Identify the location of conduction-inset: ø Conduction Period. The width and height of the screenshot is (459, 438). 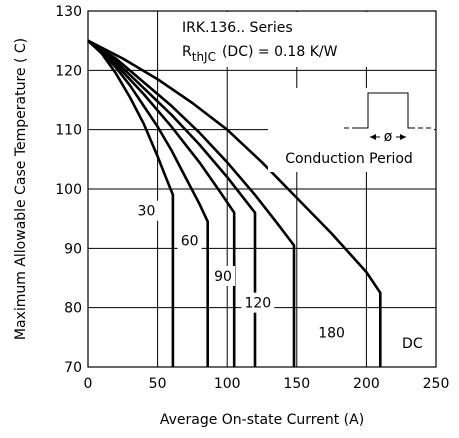
(351, 130).